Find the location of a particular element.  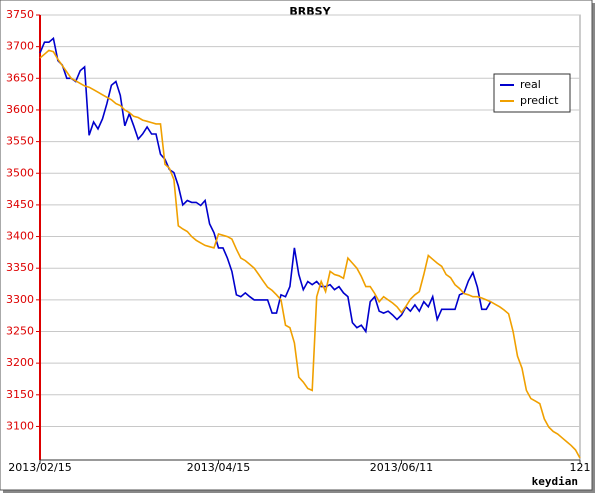

legend-label: predict is located at coordinates (539, 100).